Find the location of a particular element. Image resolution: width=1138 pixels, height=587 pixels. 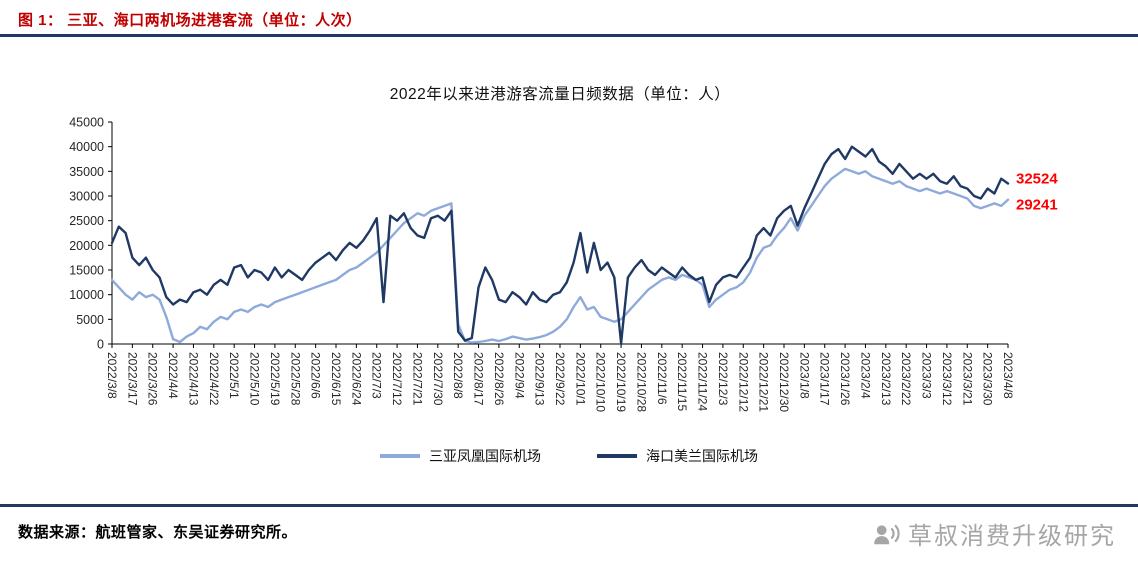

svg-text: 2023/2/22 is located at coordinates (906, 379).